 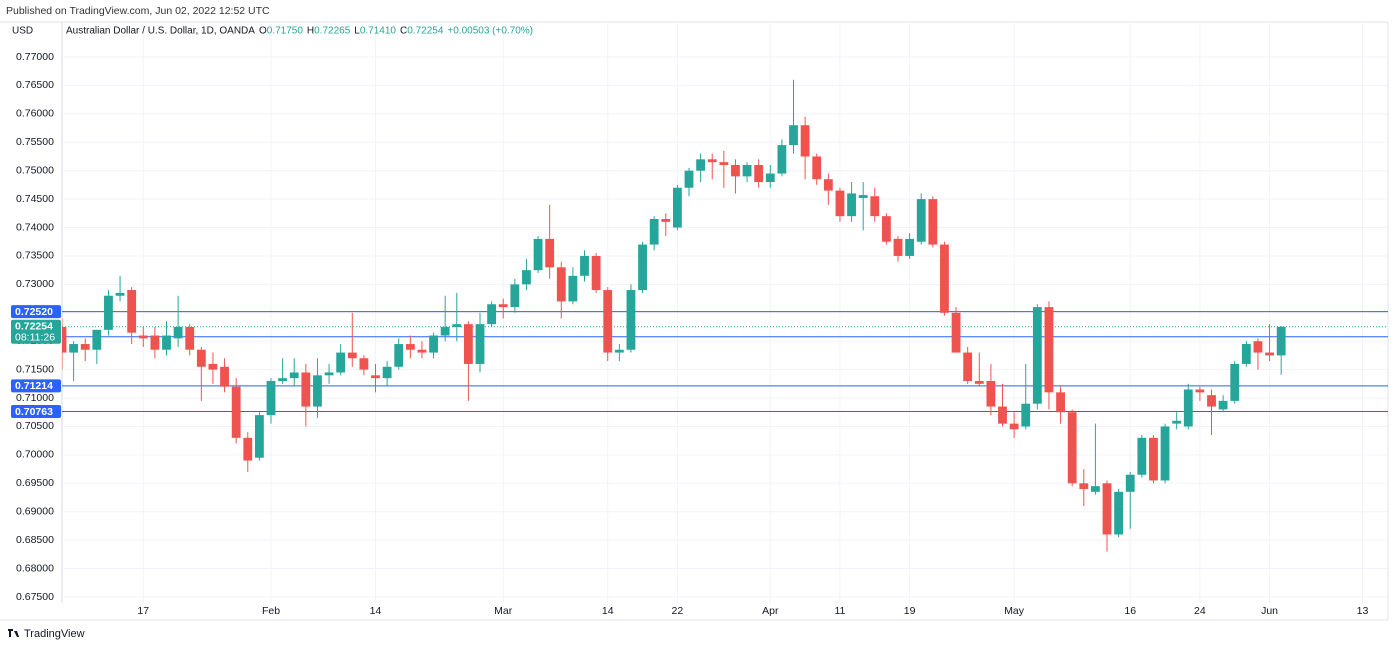 I want to click on y-tick-label: 0.74000, so click(x=35, y=227).